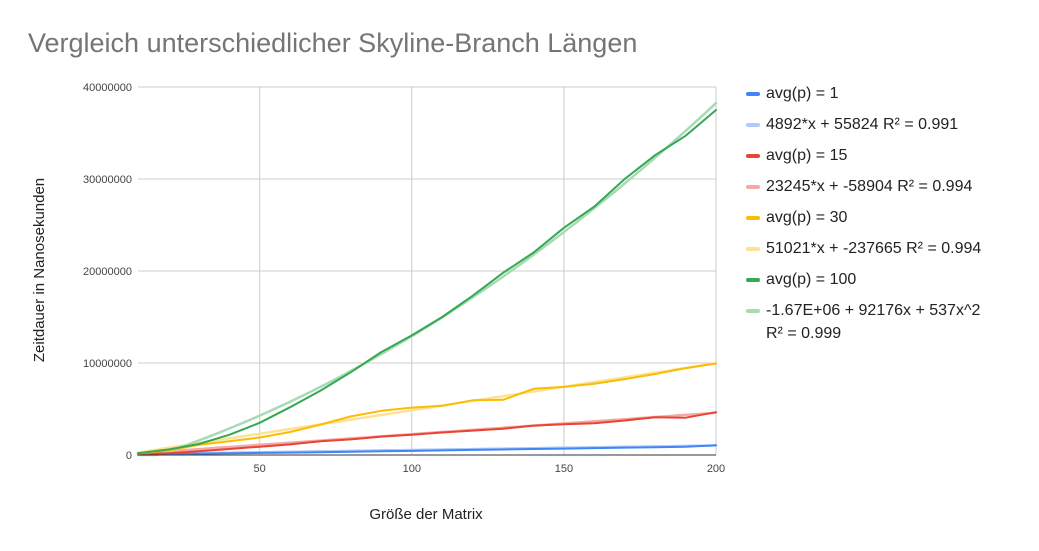  I want to click on y-tick-label: 40000000, so click(107, 88).